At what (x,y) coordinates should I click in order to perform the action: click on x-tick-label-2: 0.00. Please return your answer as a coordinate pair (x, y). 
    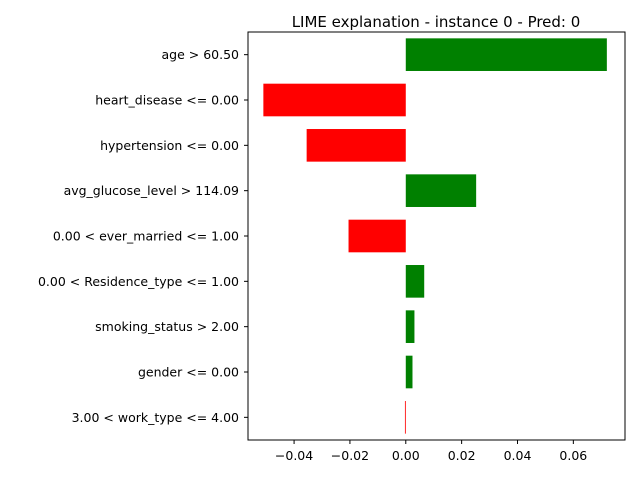
    Looking at the image, I should click on (406, 455).